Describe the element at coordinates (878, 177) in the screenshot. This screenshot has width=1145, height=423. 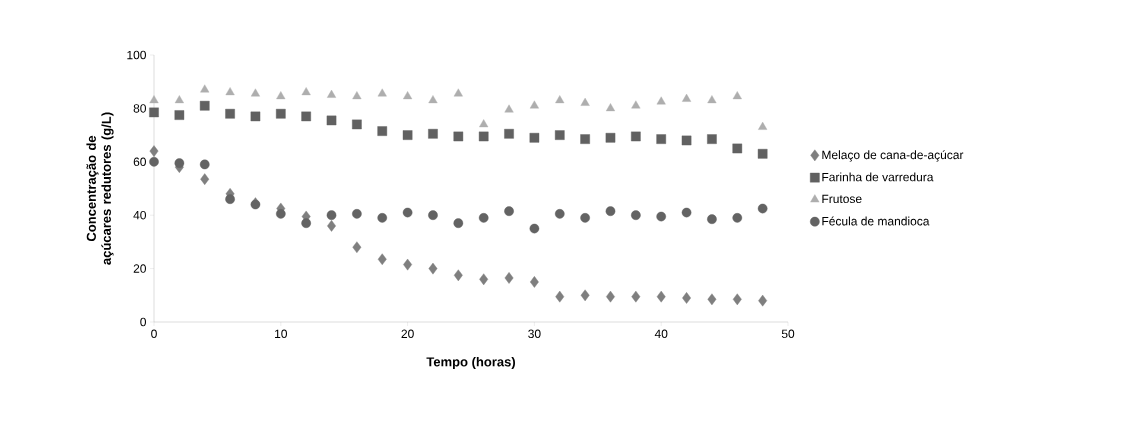
I see `legend-label: Farinha de varredura` at that location.